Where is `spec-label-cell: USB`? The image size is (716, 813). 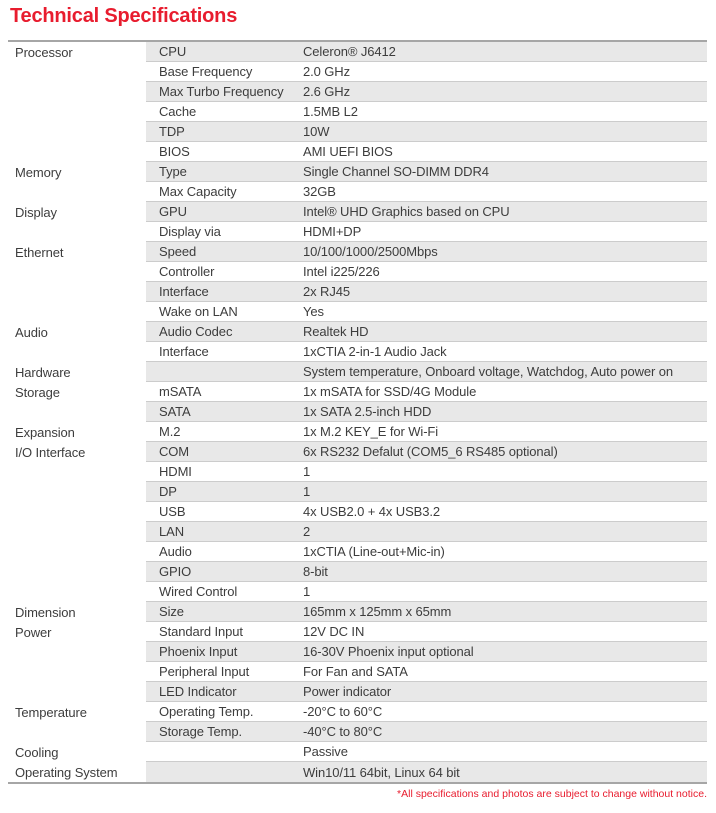 spec-label-cell: USB is located at coordinates (172, 511).